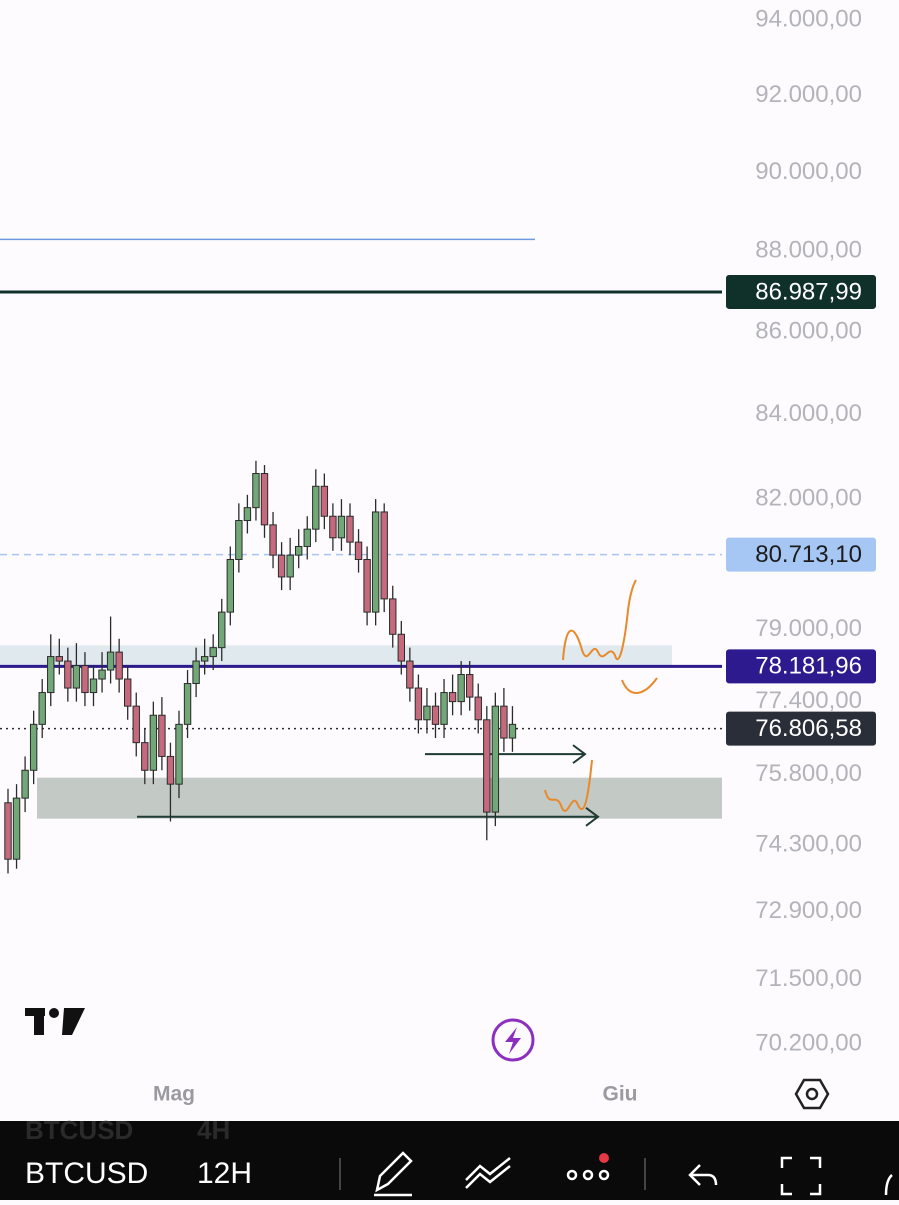 Image resolution: width=899 pixels, height=1205 pixels. I want to click on y-tick-label: 86.000,00, so click(808, 330).